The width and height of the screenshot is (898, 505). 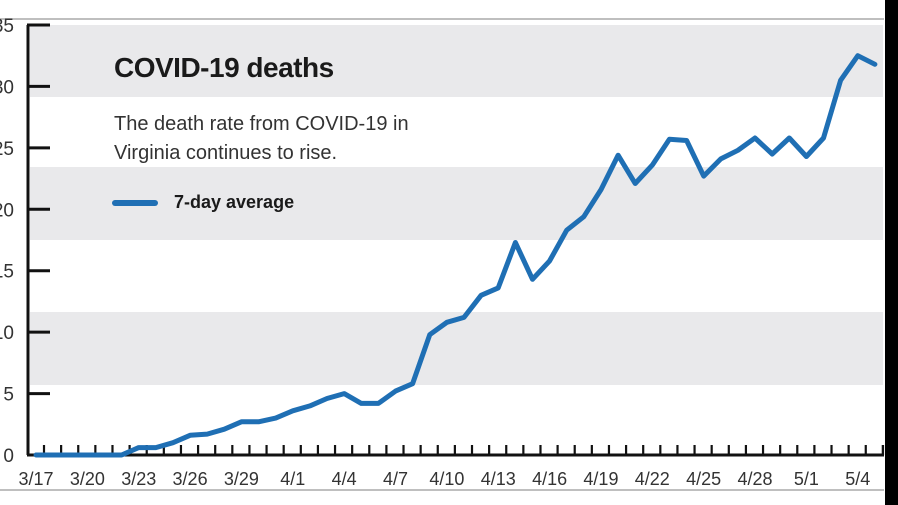 What do you see at coordinates (395, 479) in the screenshot?
I see `x-tick-label: 4/7` at bounding box center [395, 479].